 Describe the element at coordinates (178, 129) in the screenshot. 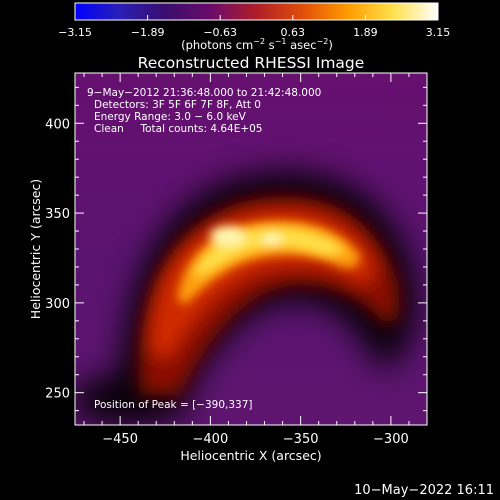

I see `annotation-line-4: Clean Total counts: 4.64E+05` at that location.